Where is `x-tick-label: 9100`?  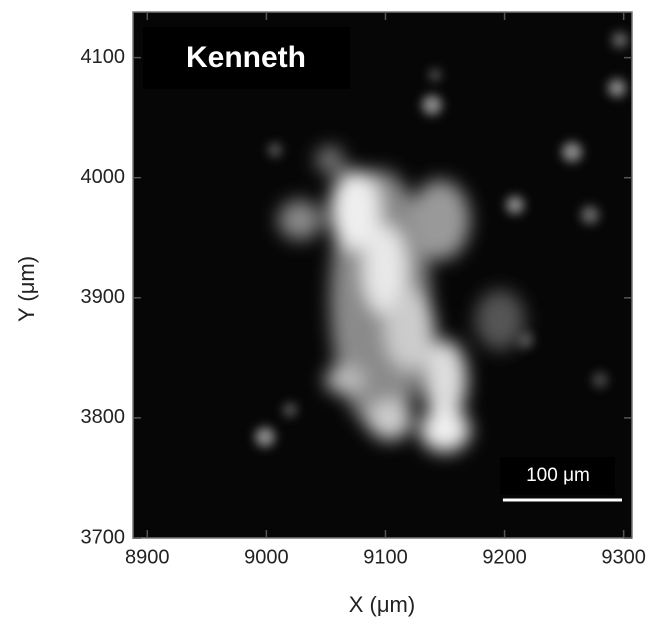
x-tick-label: 9100 is located at coordinates (385, 557).